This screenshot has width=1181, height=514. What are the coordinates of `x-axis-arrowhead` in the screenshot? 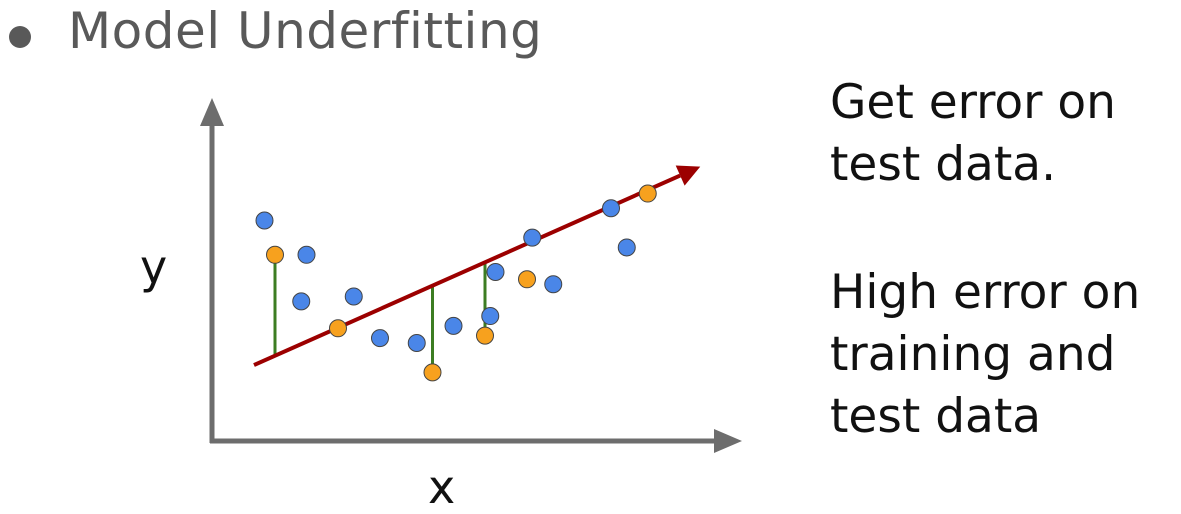 It's located at (728, 441).